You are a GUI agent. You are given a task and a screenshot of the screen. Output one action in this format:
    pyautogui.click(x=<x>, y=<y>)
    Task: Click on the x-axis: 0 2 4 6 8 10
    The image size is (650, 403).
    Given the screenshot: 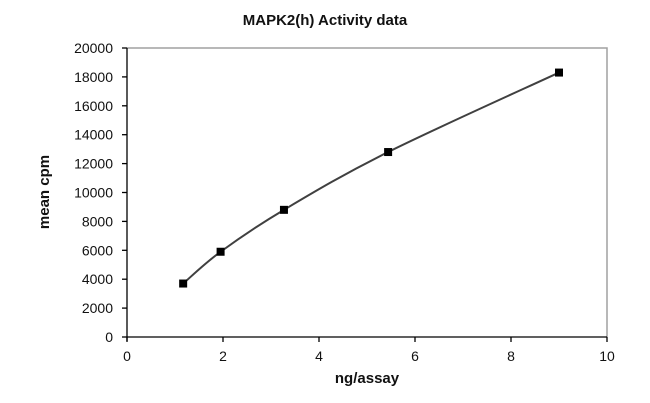 What is the action you would take?
    pyautogui.click(x=369, y=350)
    